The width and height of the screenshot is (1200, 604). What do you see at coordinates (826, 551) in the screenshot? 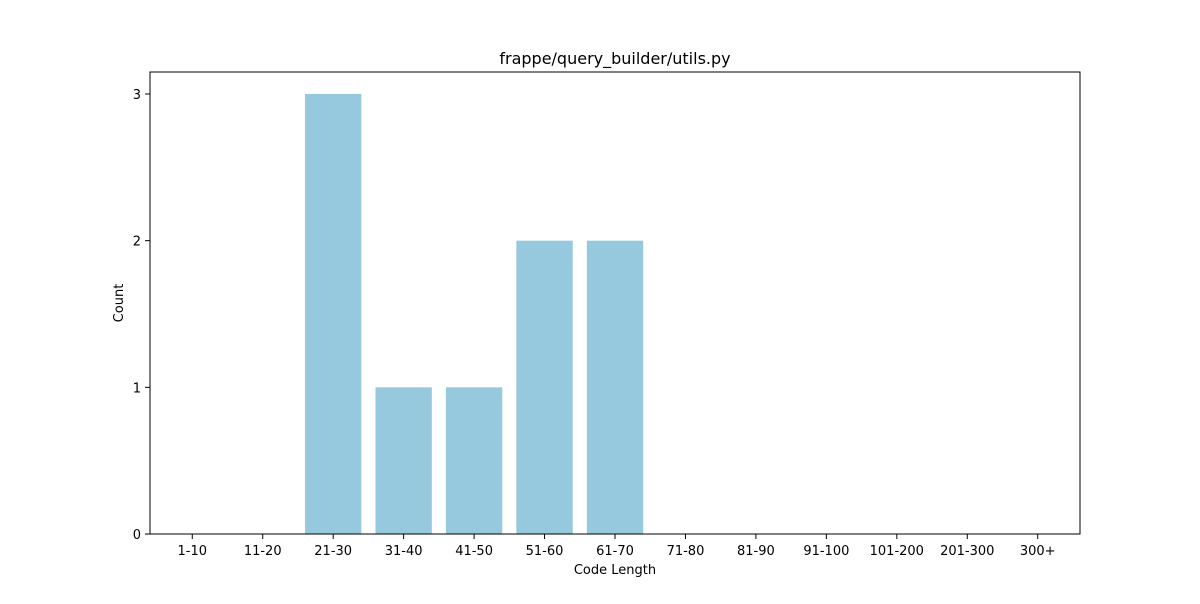
I see `x-tick-label: 91-100` at bounding box center [826, 551].